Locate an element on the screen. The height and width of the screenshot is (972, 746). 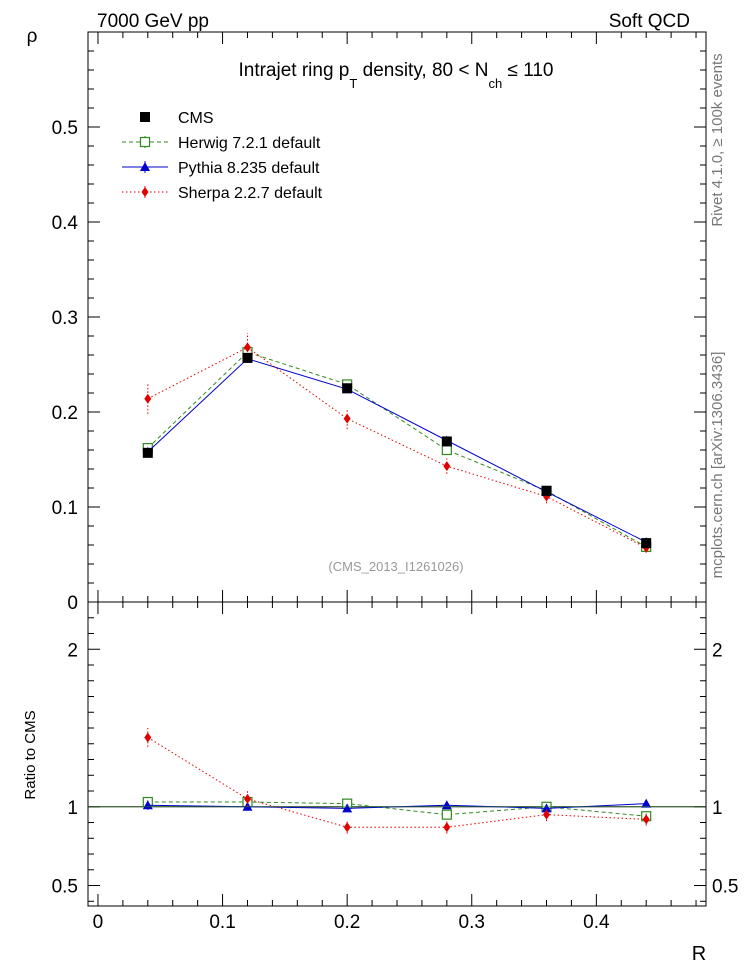
legend-item-sherpa: Sherpa 2.2.7 default is located at coordinates (222, 193).